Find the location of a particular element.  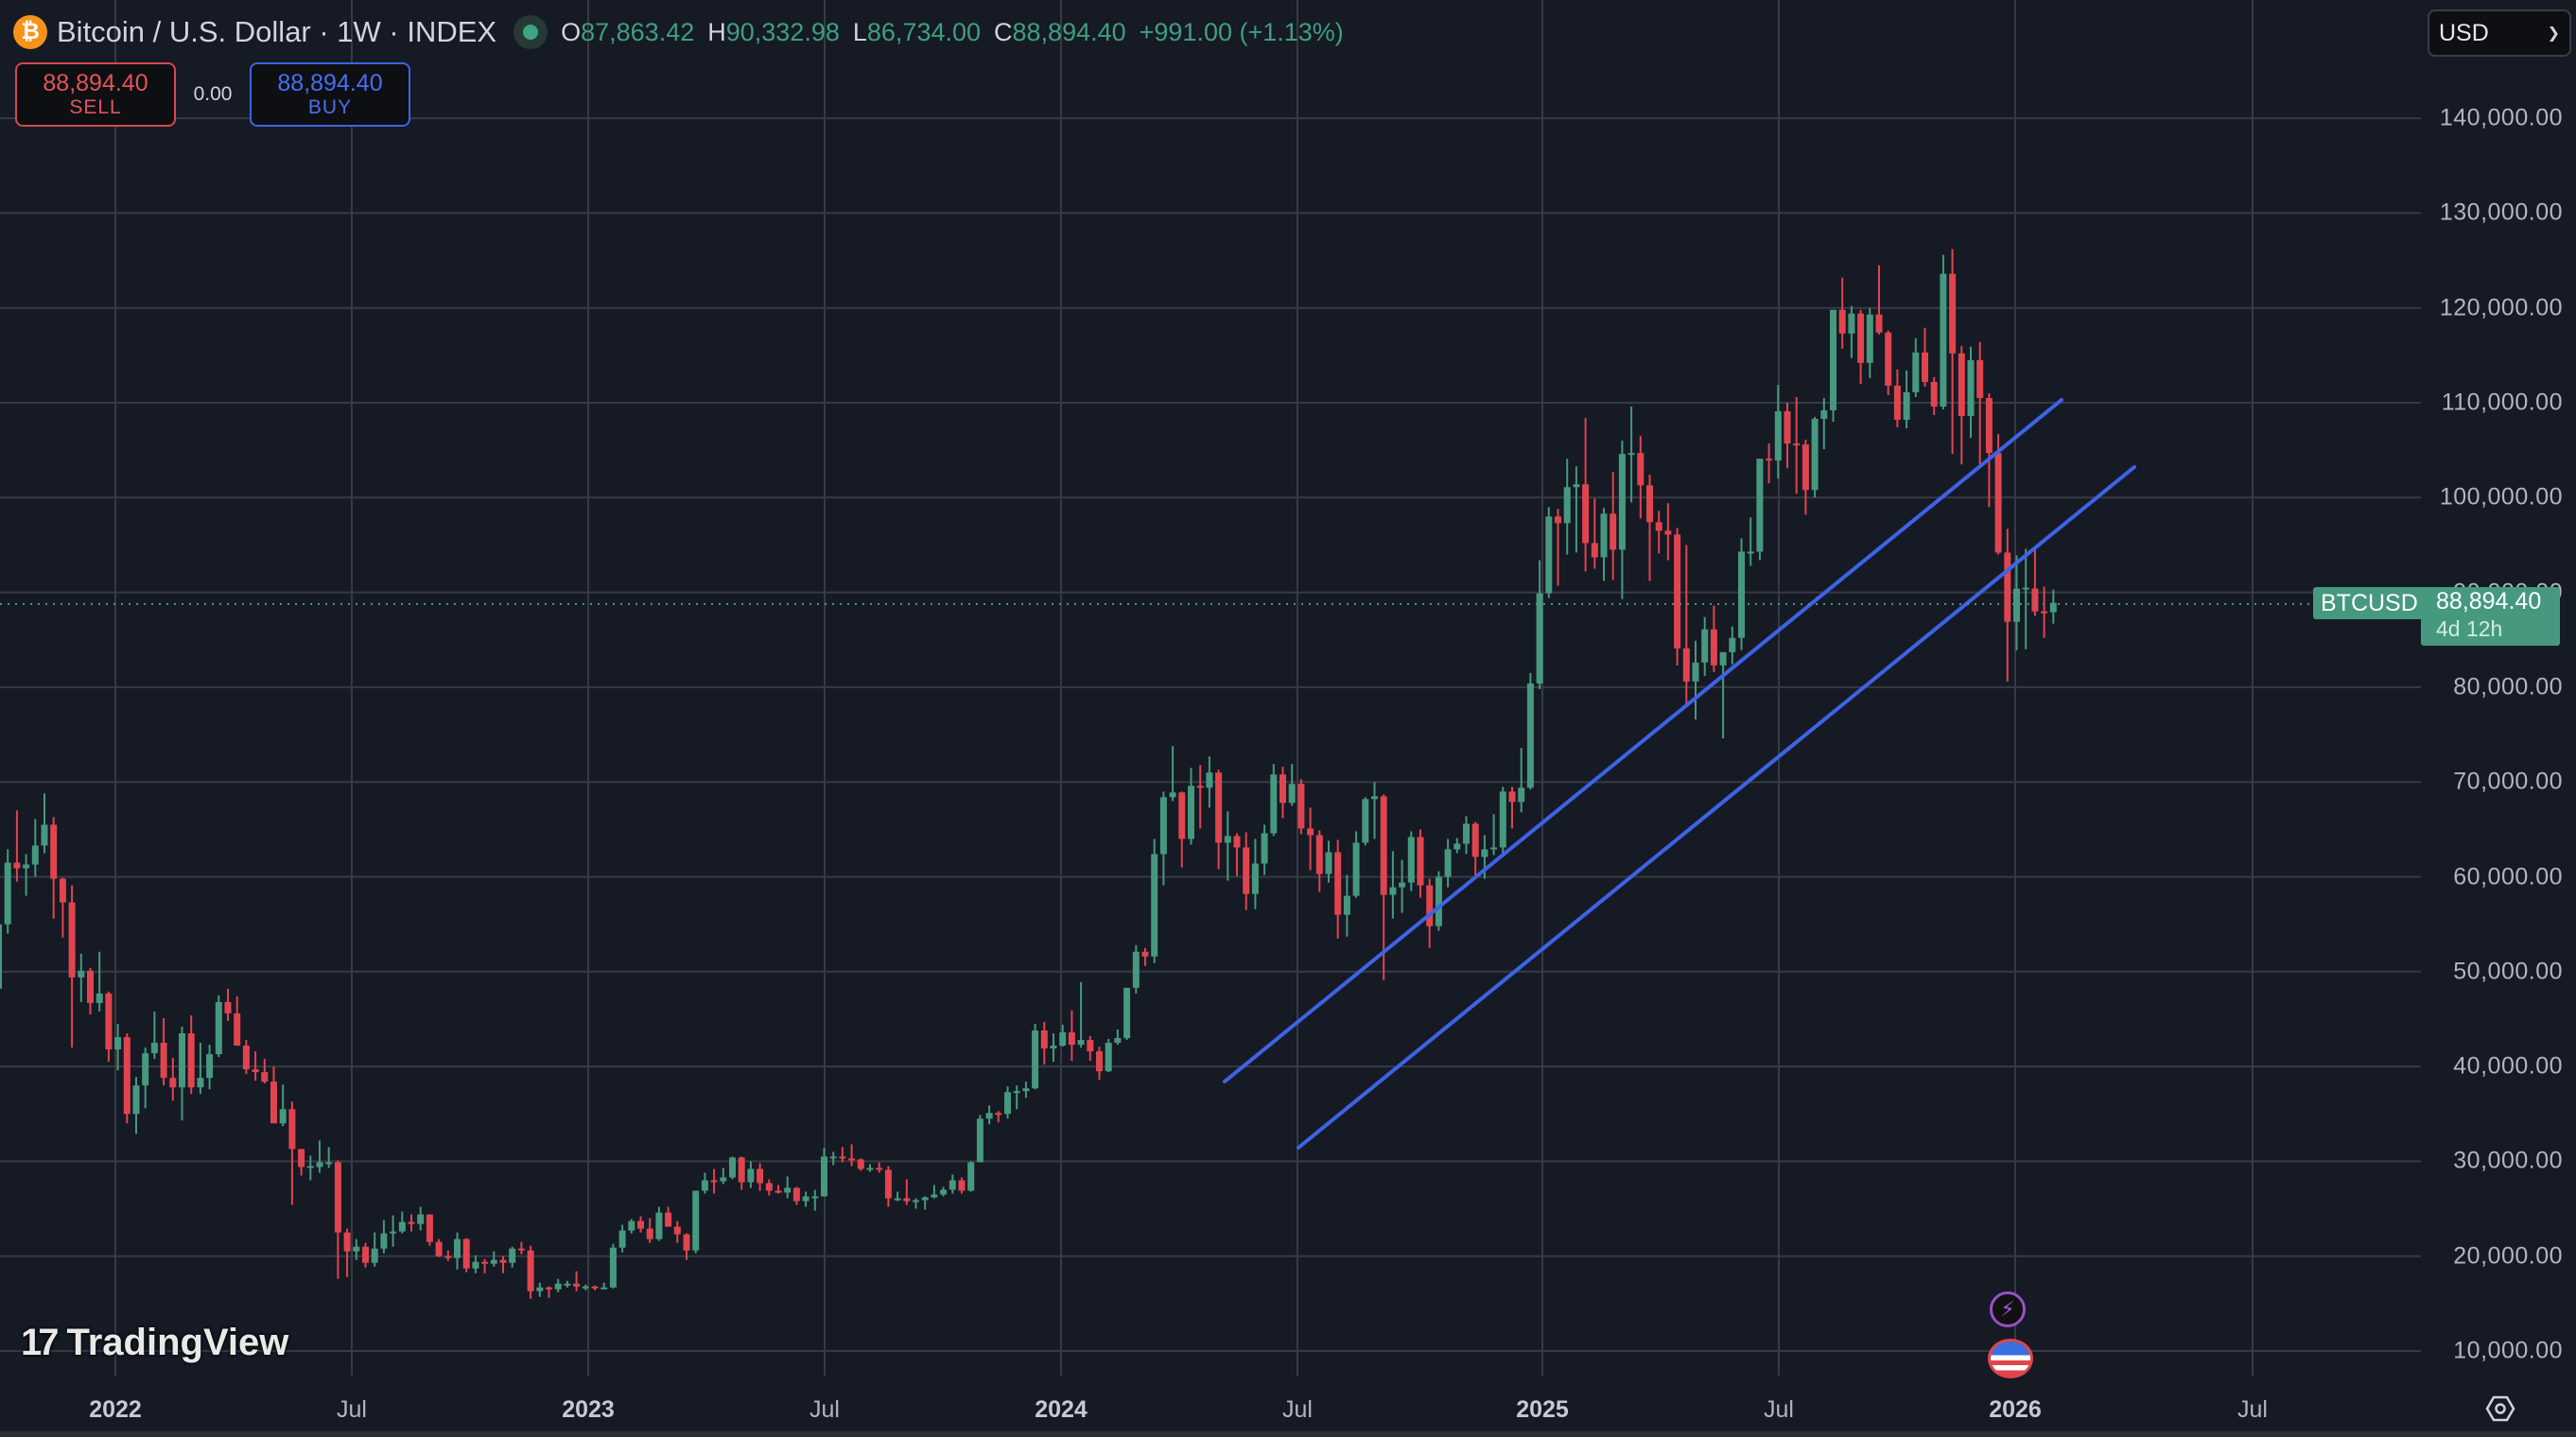

price-axis-label: 60,000.00 is located at coordinates (2508, 876).